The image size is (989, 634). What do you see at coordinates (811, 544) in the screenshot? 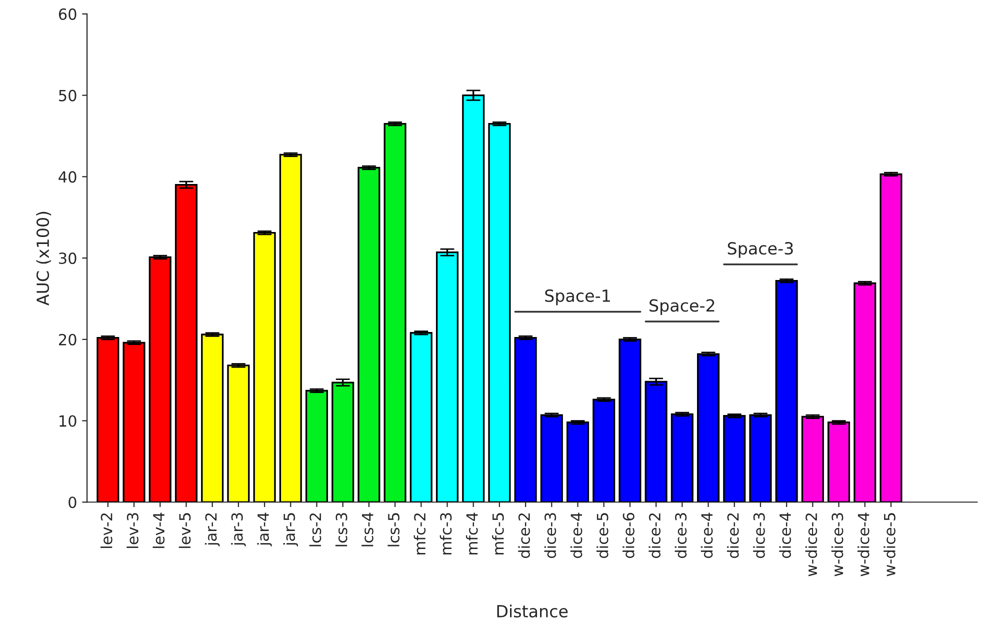
I see `x-tick-label: w-dice-2` at bounding box center [811, 544].